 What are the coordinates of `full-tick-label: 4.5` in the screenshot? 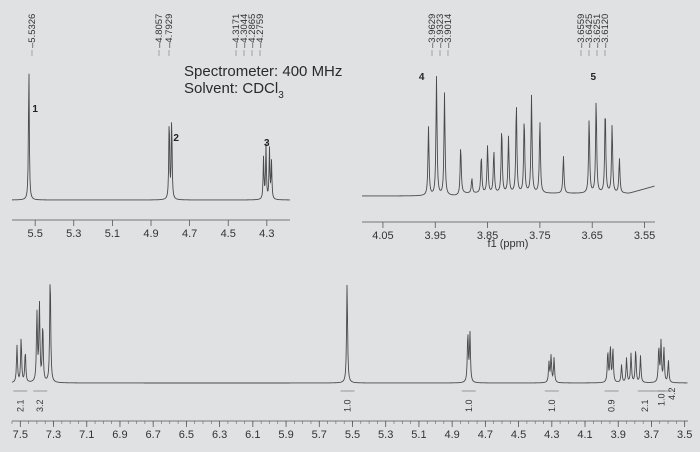 It's located at (518, 435).